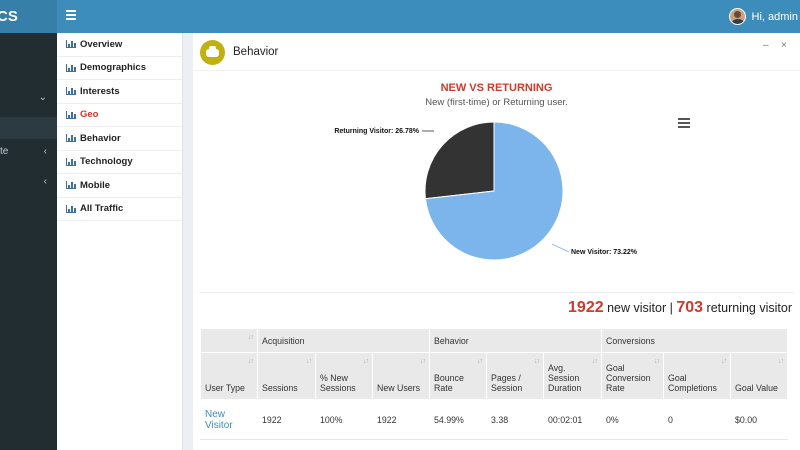 The height and width of the screenshot is (450, 800). I want to click on table-cell: 3.38, so click(515, 419).